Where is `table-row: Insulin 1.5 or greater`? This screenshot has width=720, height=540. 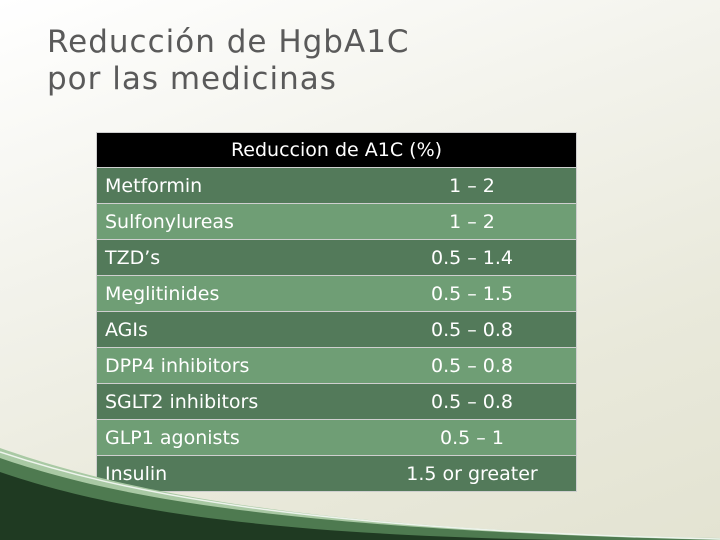 table-row: Insulin 1.5 or greater is located at coordinates (336, 473).